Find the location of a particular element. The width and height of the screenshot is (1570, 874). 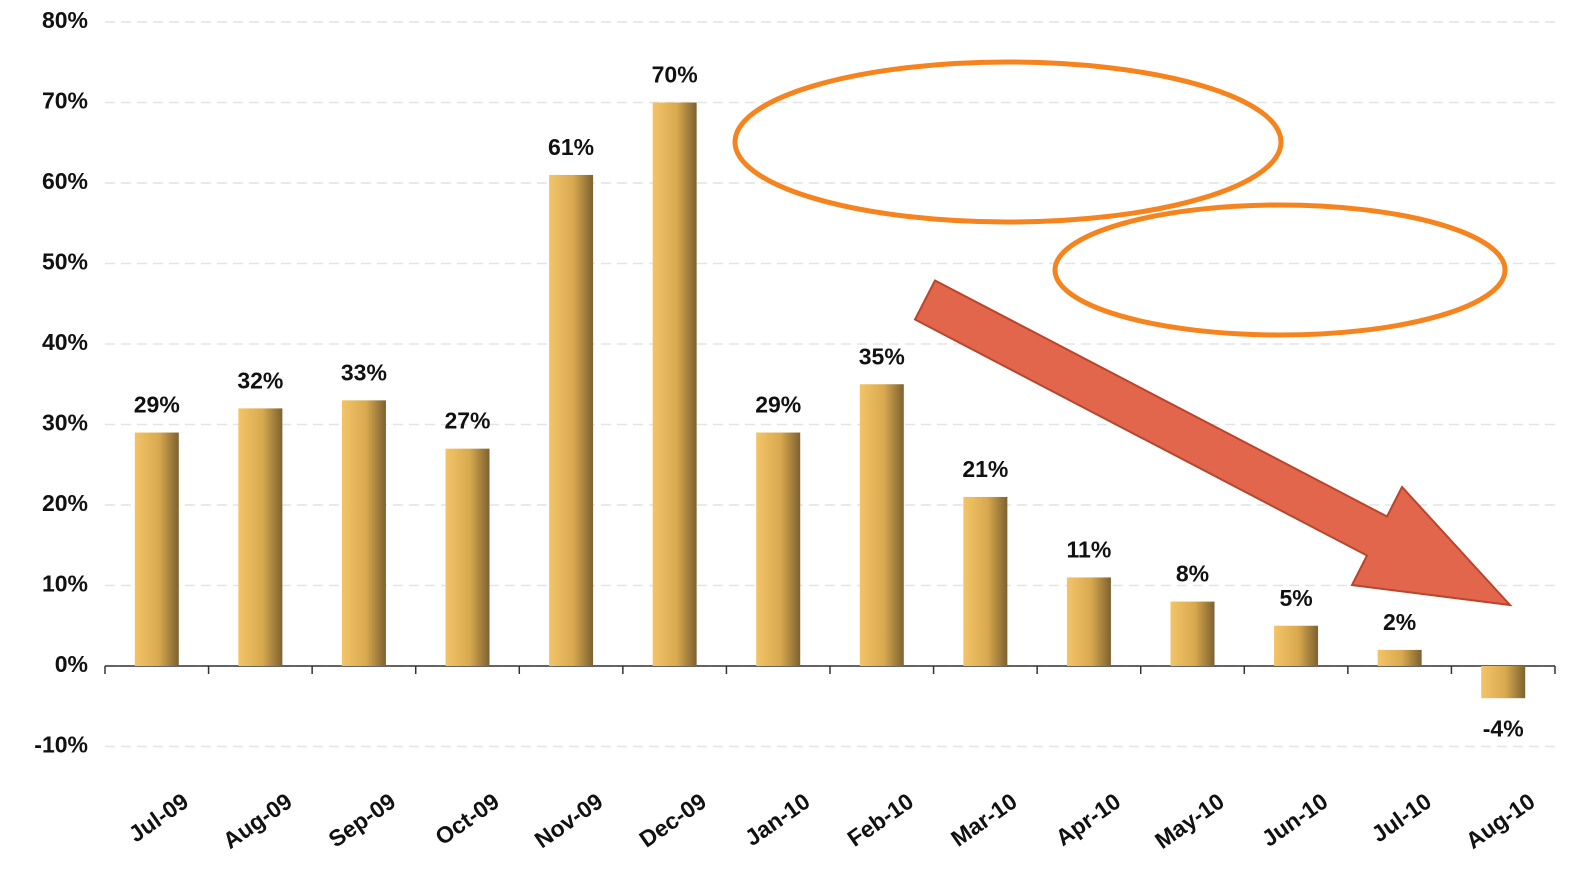

y-tick-label: 20% is located at coordinates (65, 503).